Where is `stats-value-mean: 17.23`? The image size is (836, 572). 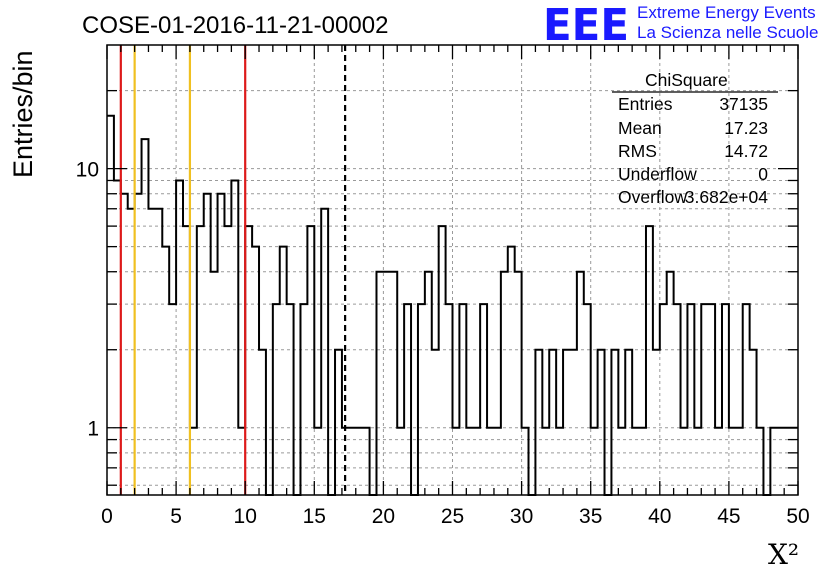 stats-value-mean: 17.23 is located at coordinates (746, 128).